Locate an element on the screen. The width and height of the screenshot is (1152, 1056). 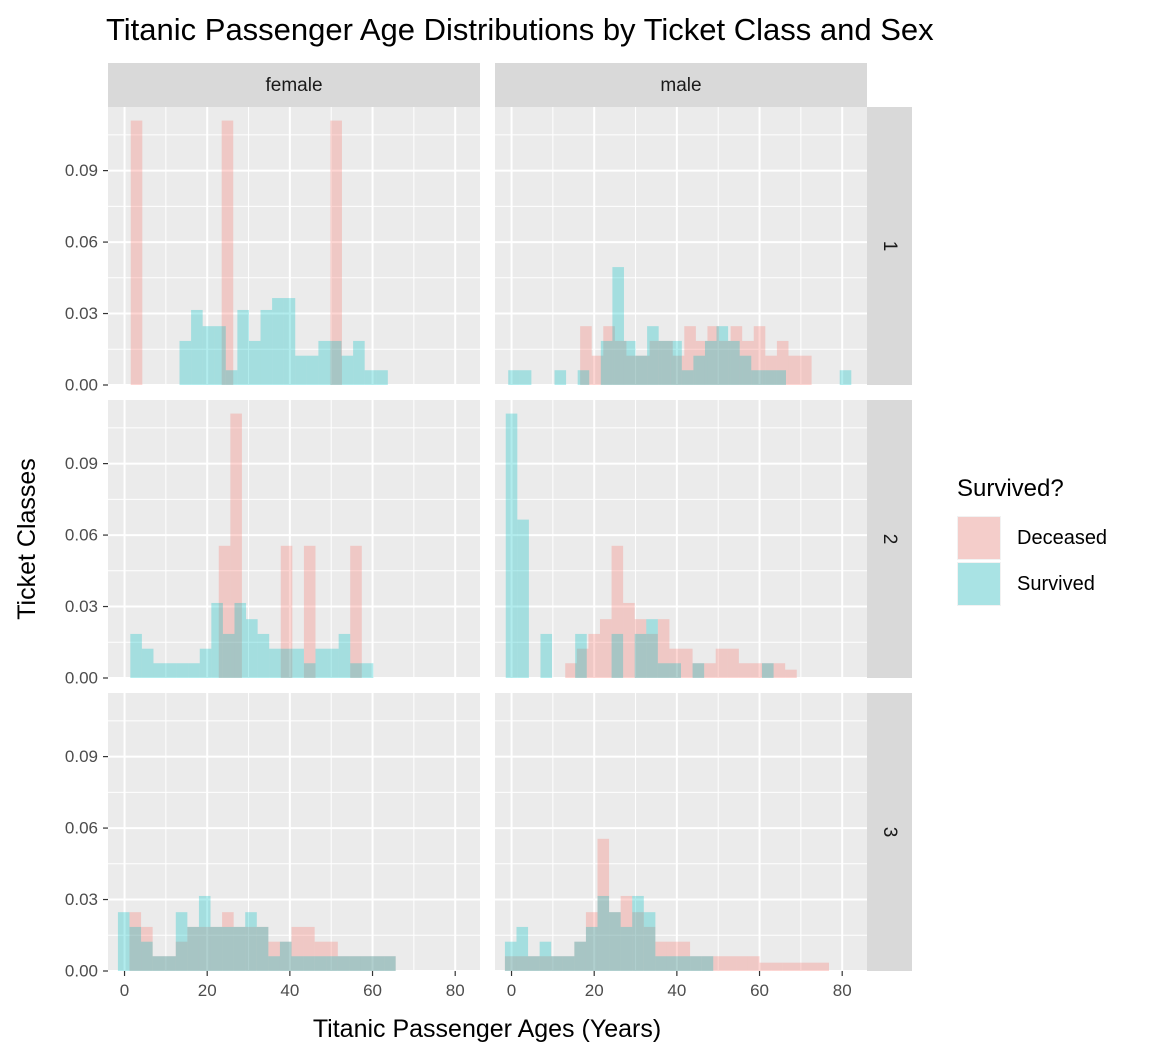
legend: Survived? Deceased Survived is located at coordinates (1032, 540).